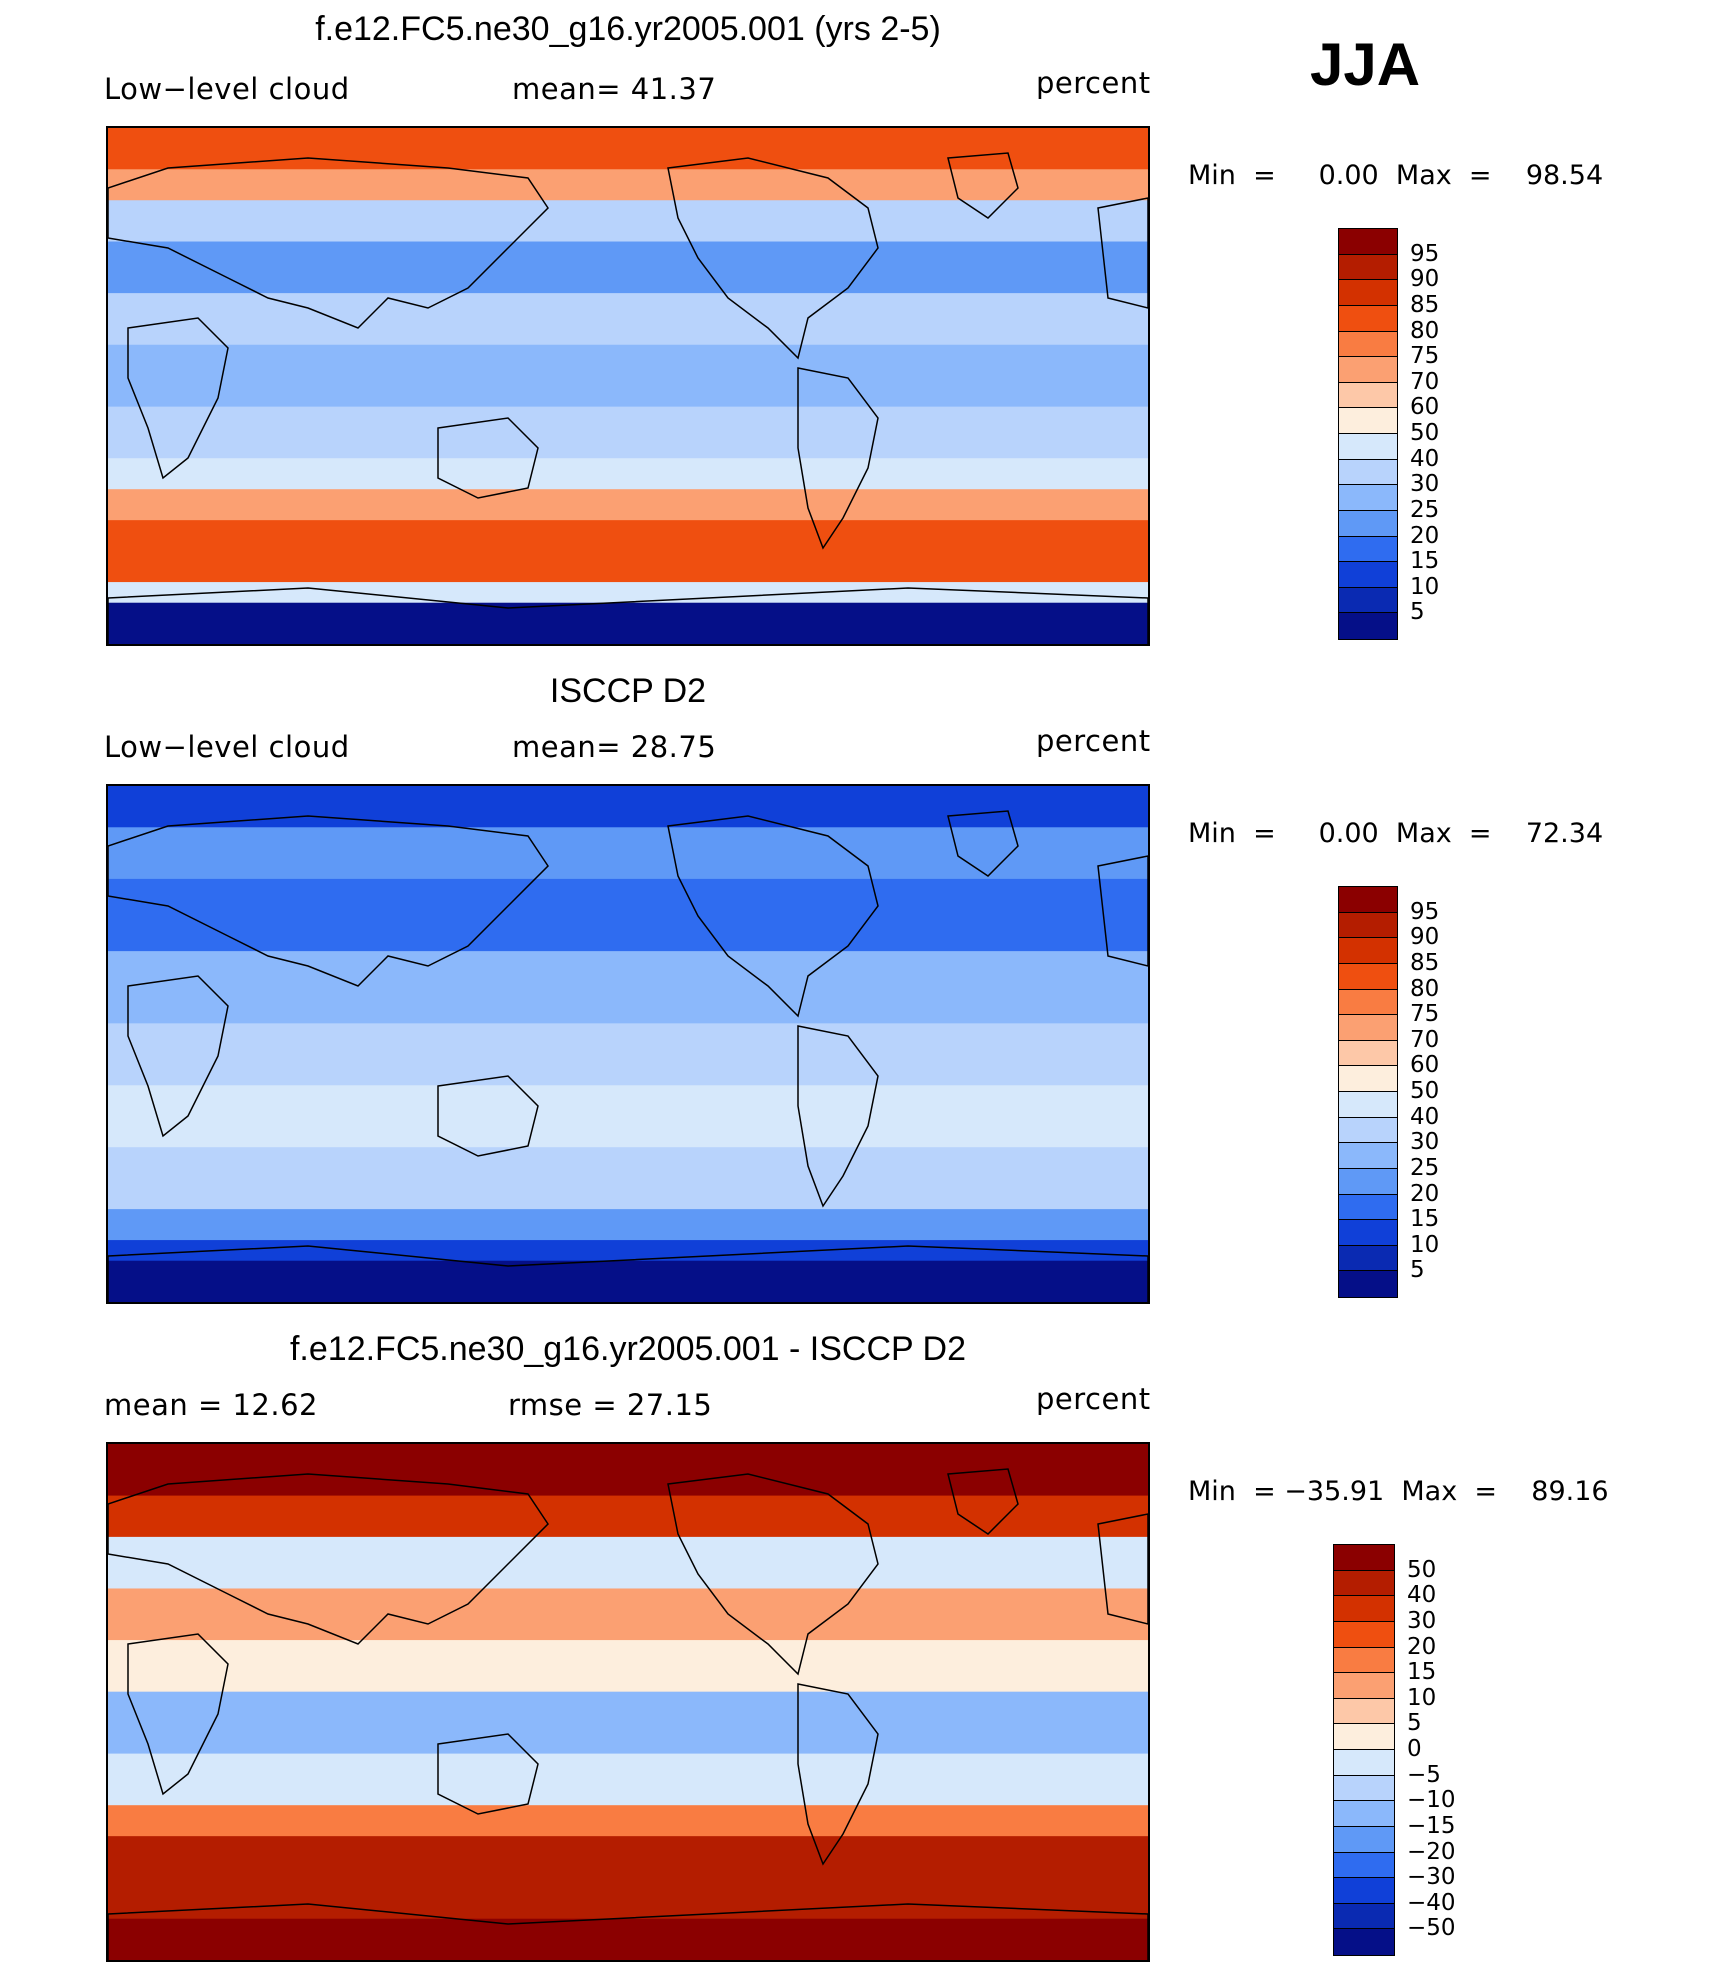  What do you see at coordinates (1425, 988) in the screenshot?
I see `colorbar-tick-label: 80` at bounding box center [1425, 988].